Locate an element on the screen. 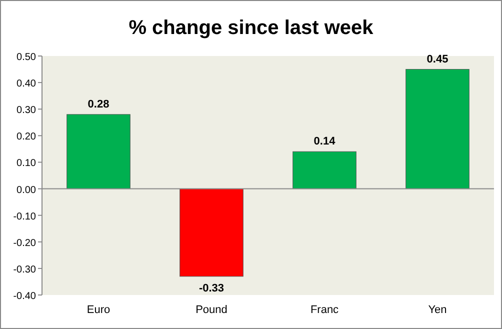 The width and height of the screenshot is (502, 329). y-tick-label: -0.30 is located at coordinates (24, 270).